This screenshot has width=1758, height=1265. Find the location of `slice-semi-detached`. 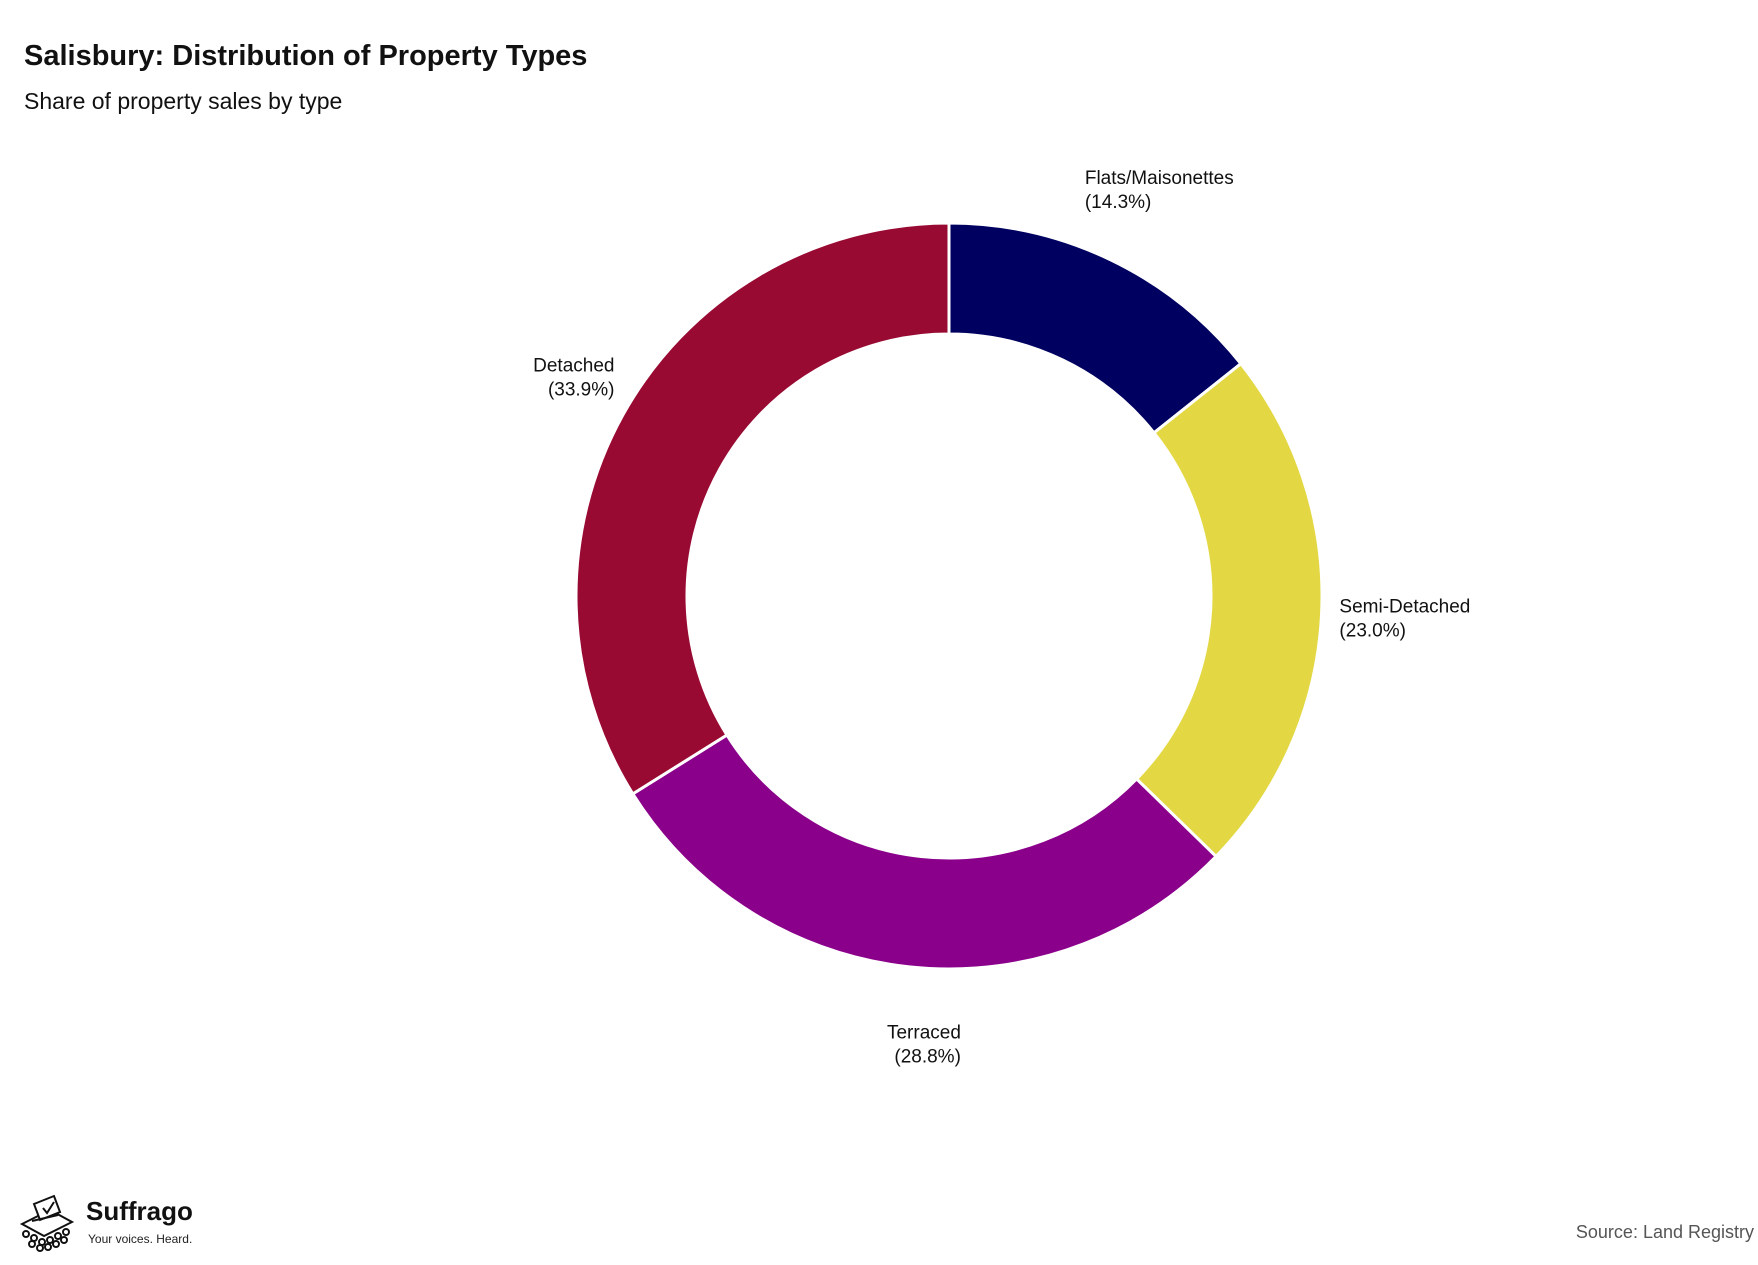

slice-semi-detached is located at coordinates (1229, 610).